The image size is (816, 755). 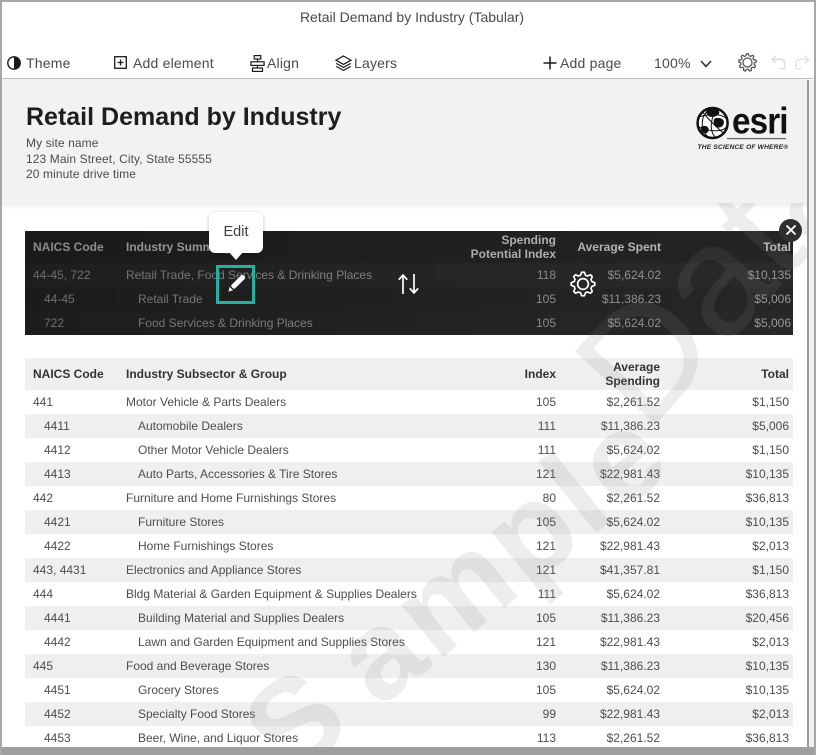 I want to click on svg-text: THE SCIENCE OF WHERE®, so click(x=743, y=147).